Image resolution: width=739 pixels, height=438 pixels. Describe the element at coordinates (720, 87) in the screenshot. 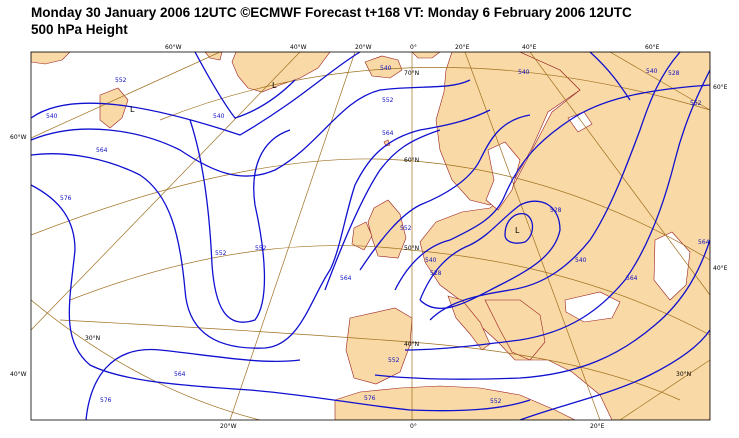

I see `lon-label-right: 60°E` at that location.